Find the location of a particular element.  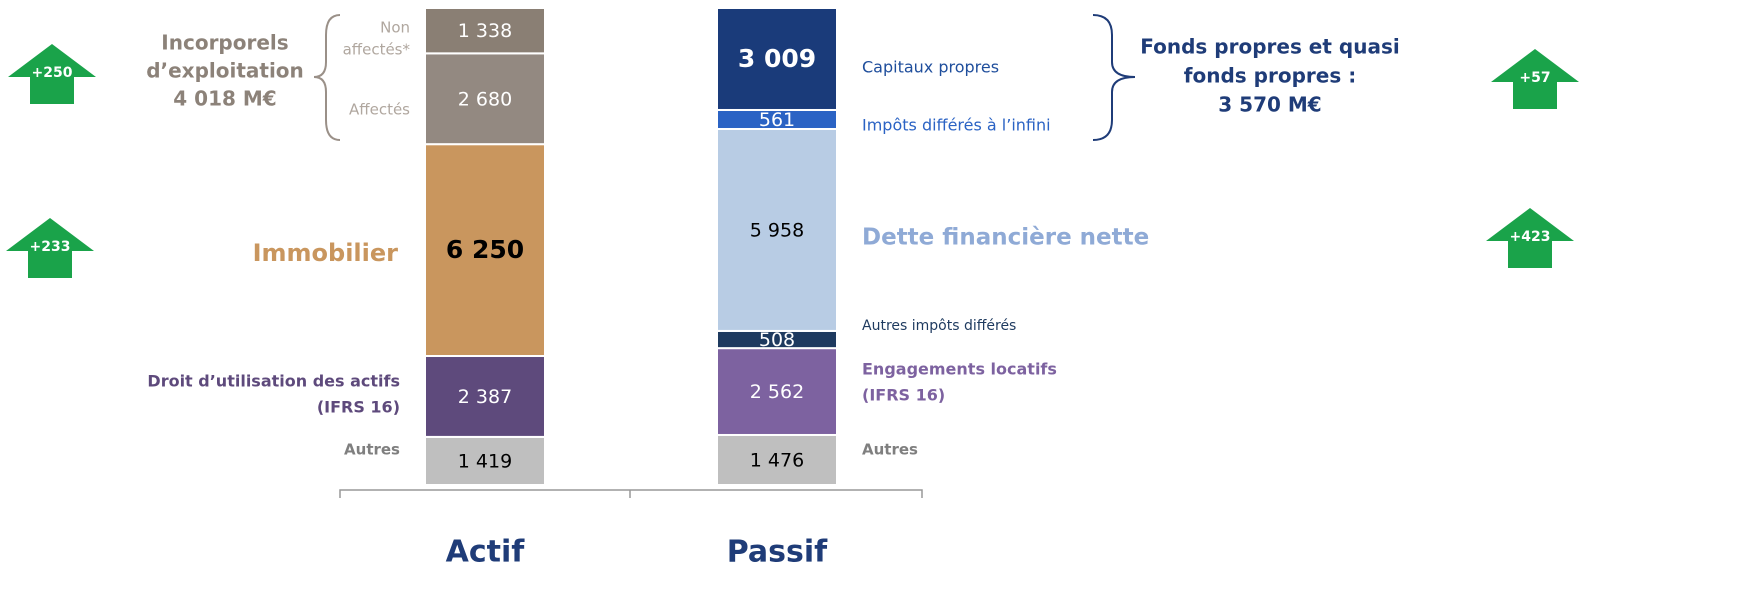

value-label: 5 958 is located at coordinates (777, 230).